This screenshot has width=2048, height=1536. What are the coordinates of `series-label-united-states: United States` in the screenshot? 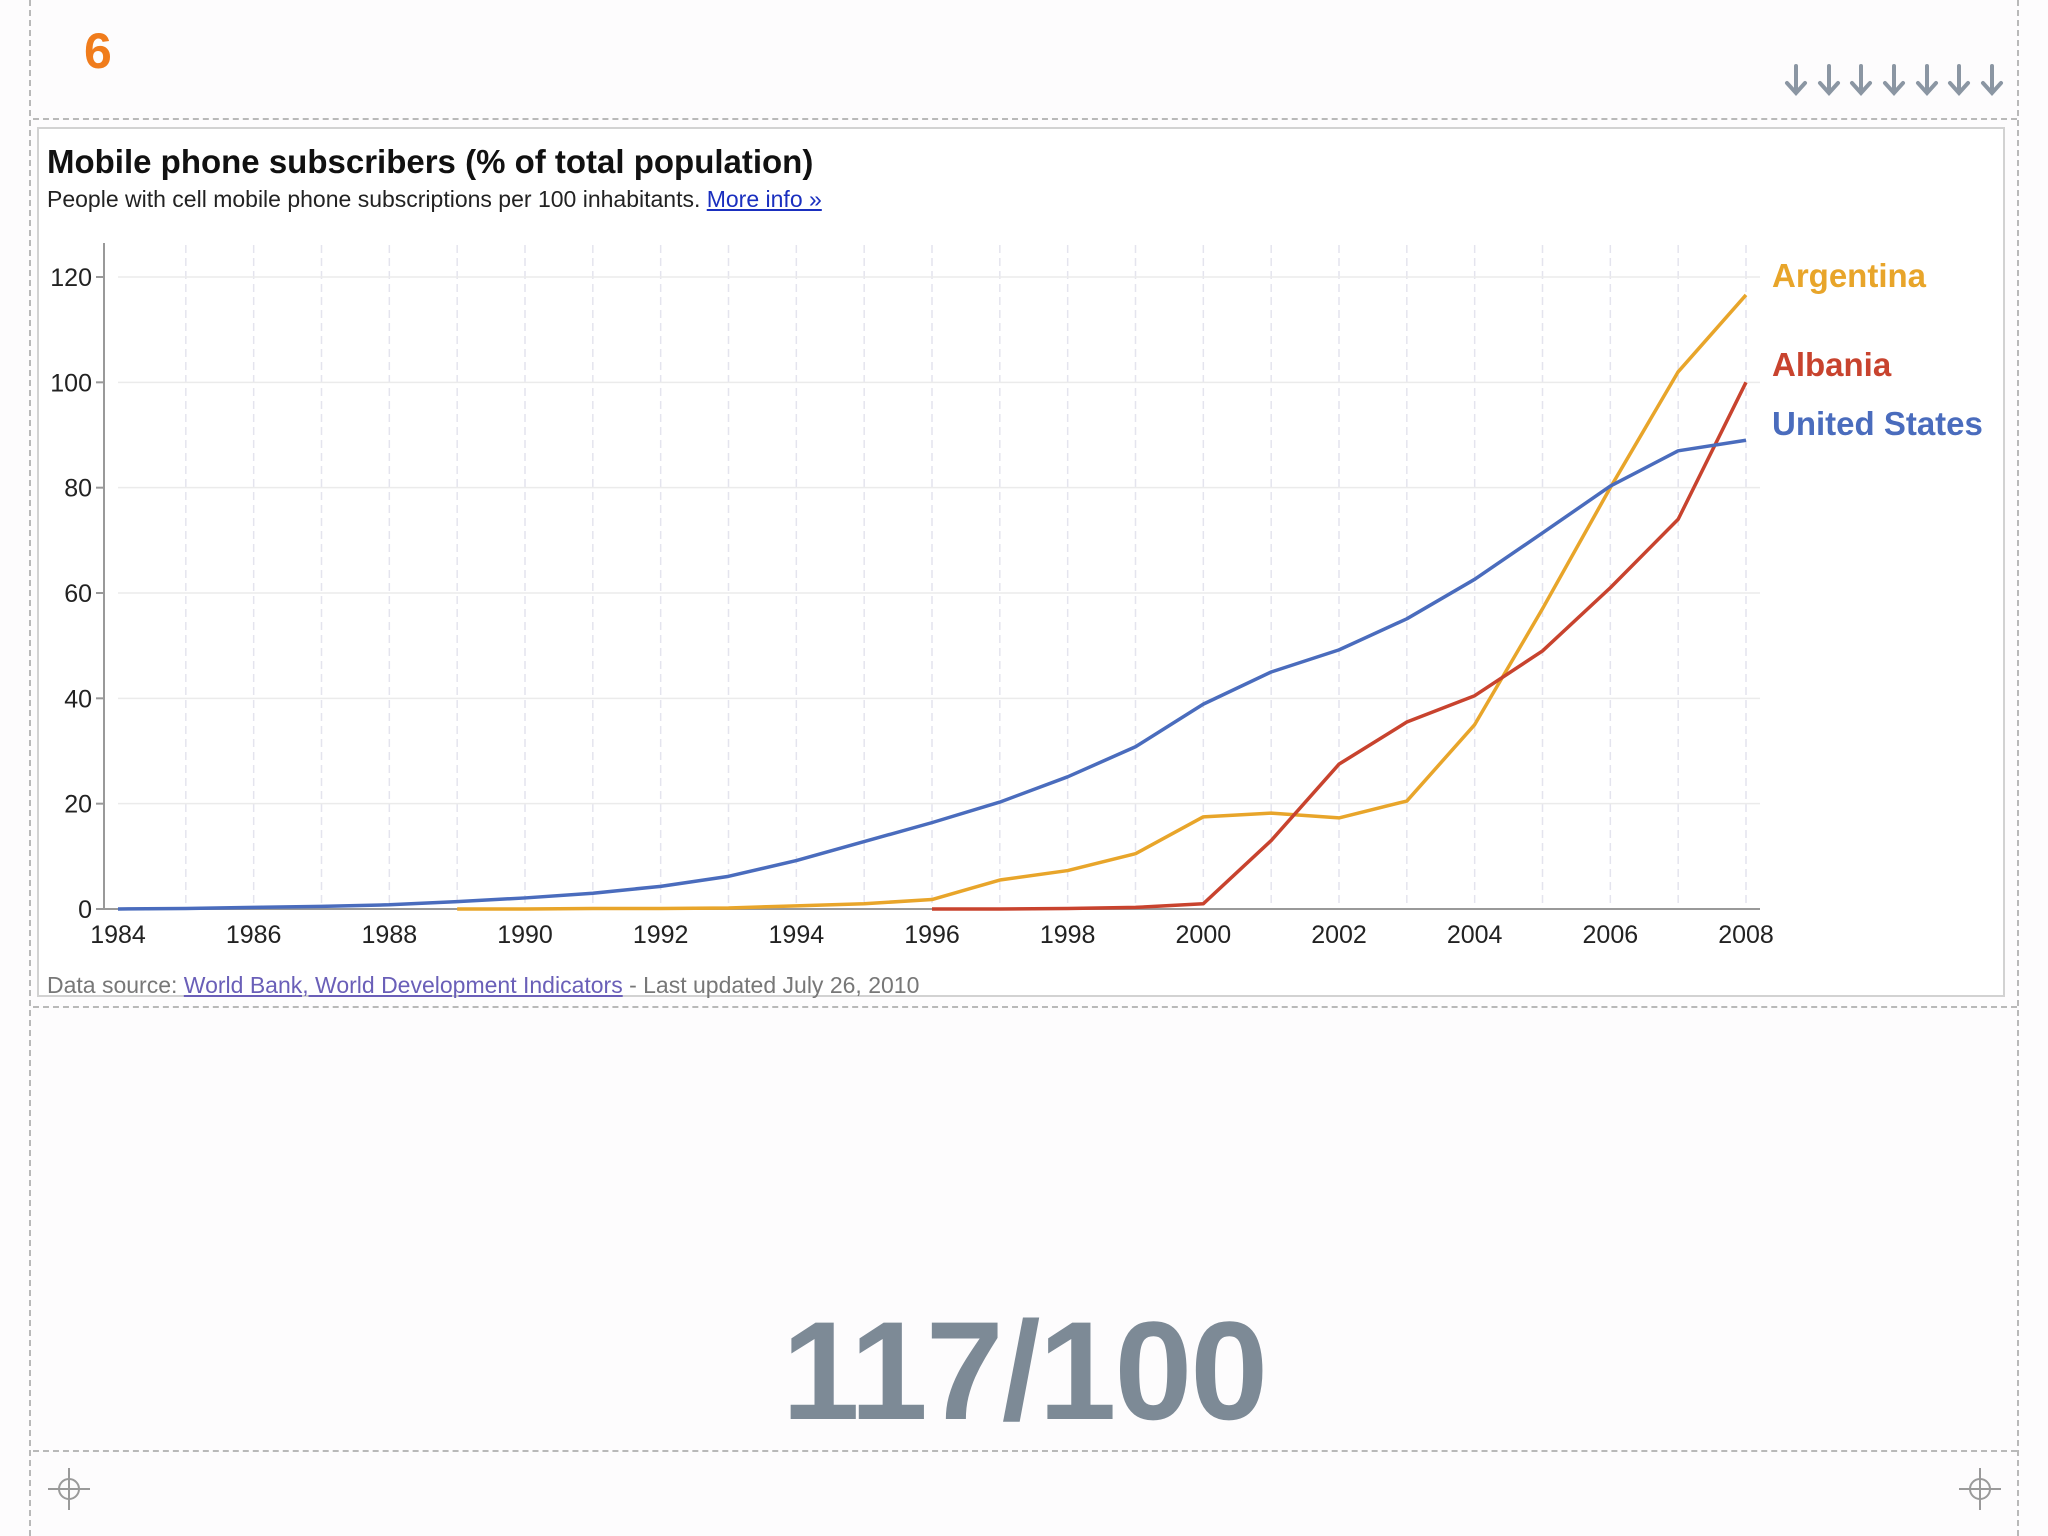 It's located at (1877, 423).